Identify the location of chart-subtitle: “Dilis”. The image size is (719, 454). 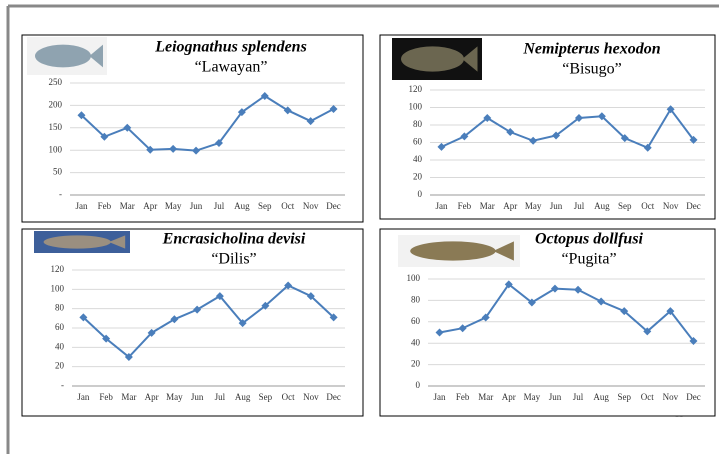
(233, 259).